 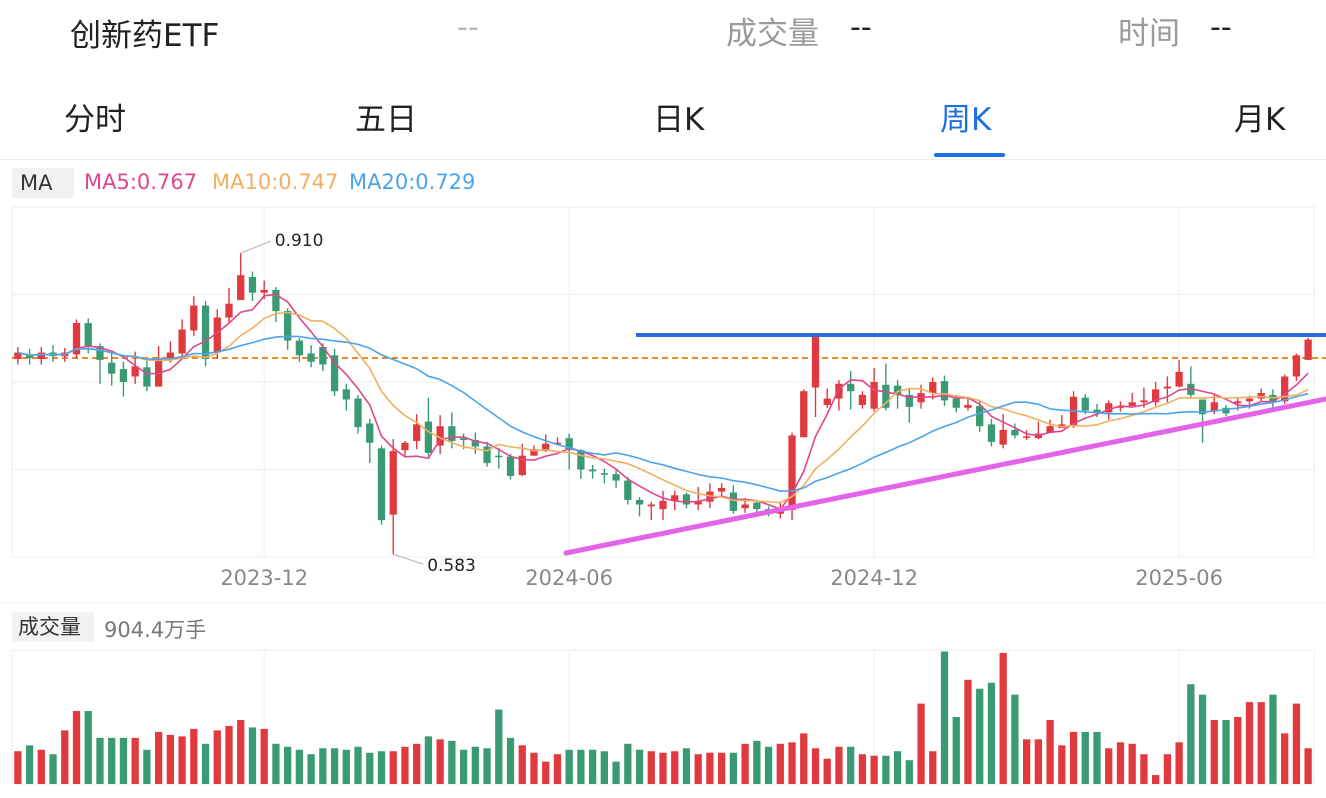 What do you see at coordinates (95, 120) in the screenshot?
I see `tab-intraday: 分时` at bounding box center [95, 120].